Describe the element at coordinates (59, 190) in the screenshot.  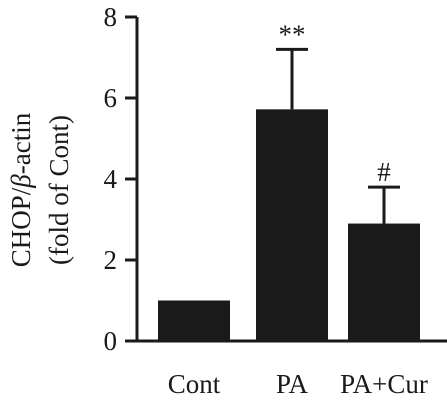
I see `y-axis-title-line2: (fold of Cont)` at that location.